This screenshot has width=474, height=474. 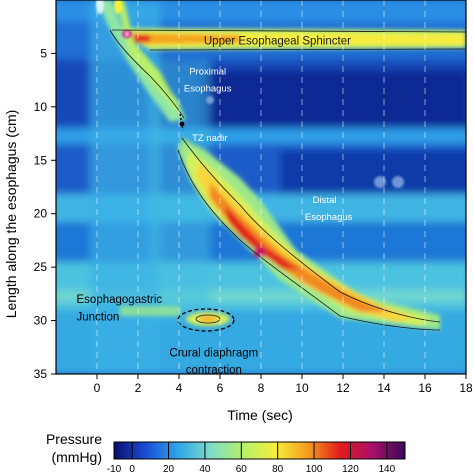 I want to click on tz-nadir-marker, so click(x=182, y=124).